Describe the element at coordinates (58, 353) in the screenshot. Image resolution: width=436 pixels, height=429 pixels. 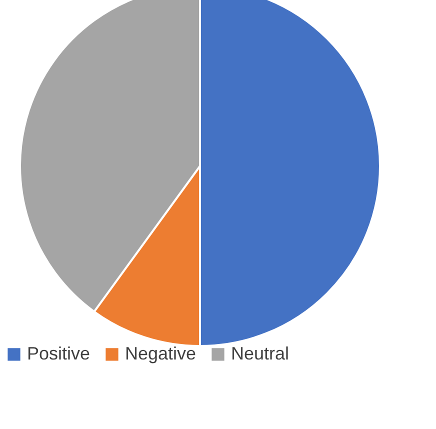
I see `legend-label: Positive` at that location.